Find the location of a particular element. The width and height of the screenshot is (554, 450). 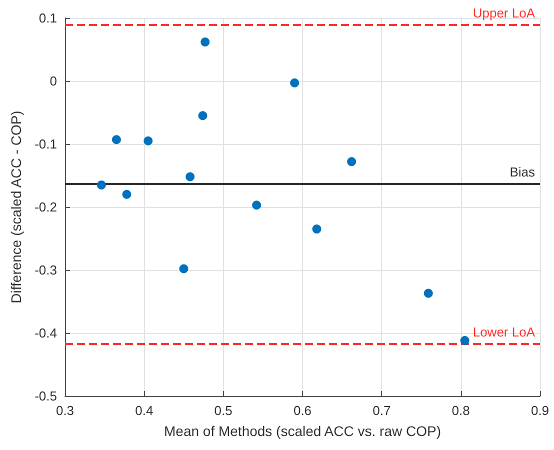

y-tick-label: -0.2 is located at coordinates (45, 207).